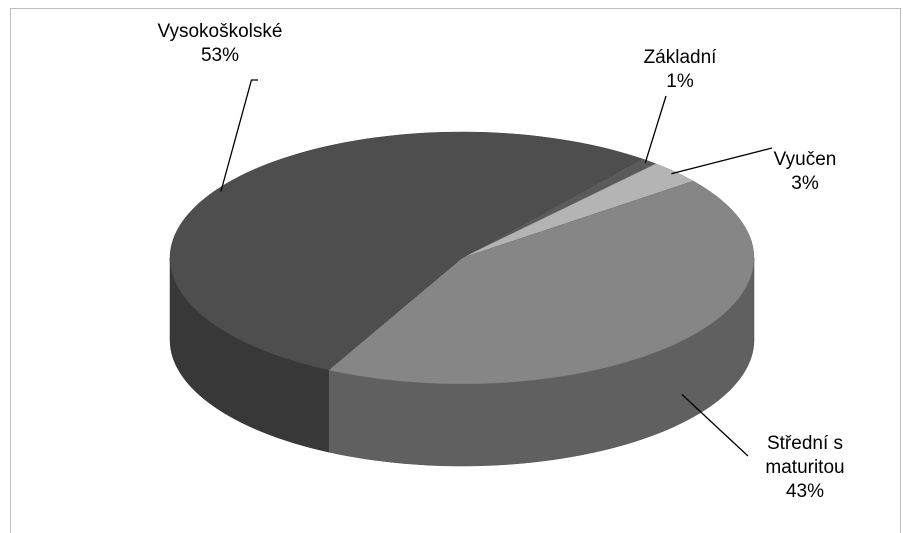 The image size is (903, 533). What do you see at coordinates (680, 81) in the screenshot?
I see `label-value: 1%` at bounding box center [680, 81].